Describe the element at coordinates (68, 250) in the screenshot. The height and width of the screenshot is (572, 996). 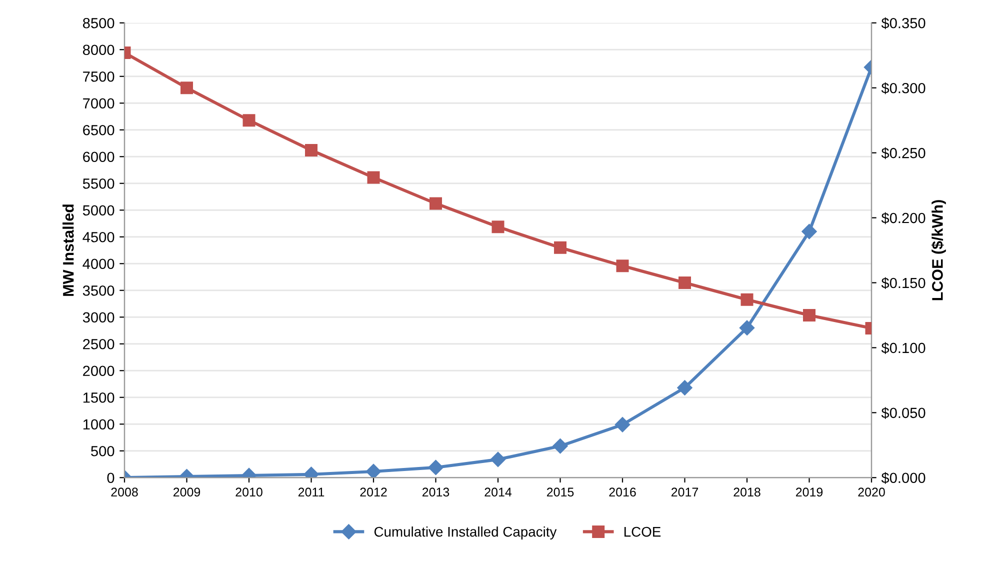
I see `y-axis-title: MW Installed` at that location.